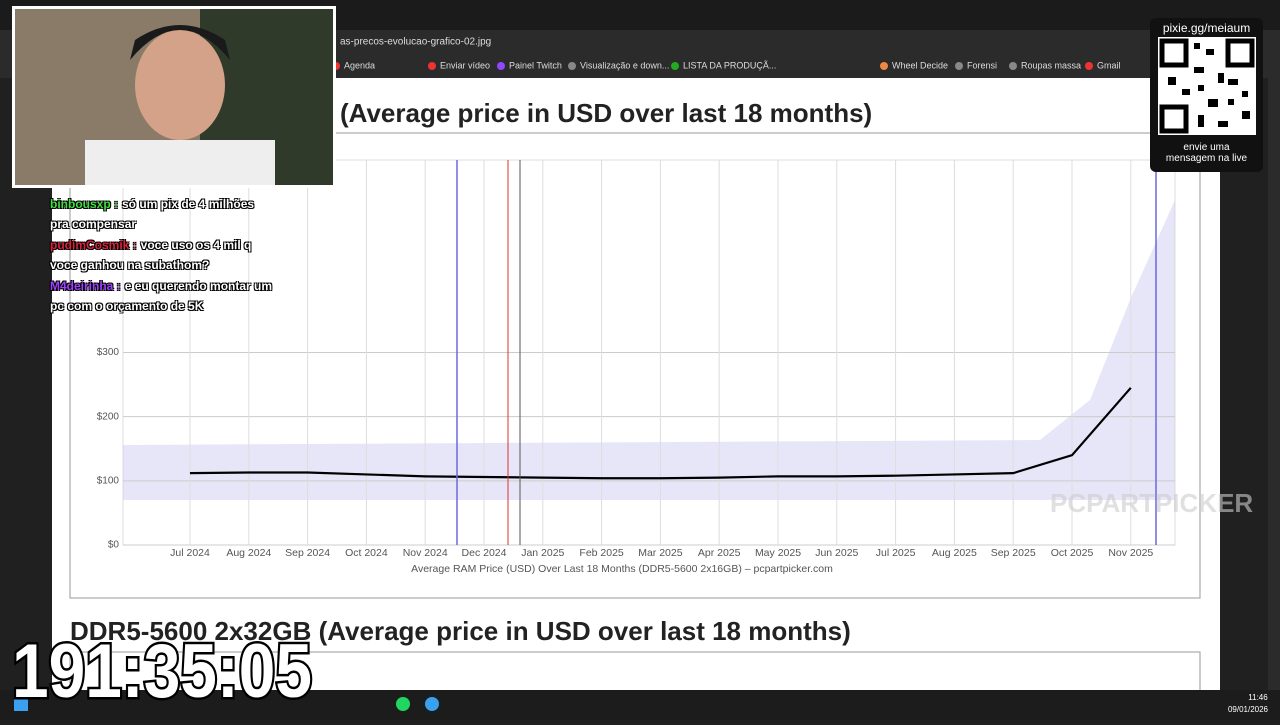 The image size is (1280, 725). Describe the element at coordinates (1248, 709) in the screenshot. I see `clock-date: 09/01/2026` at that location.